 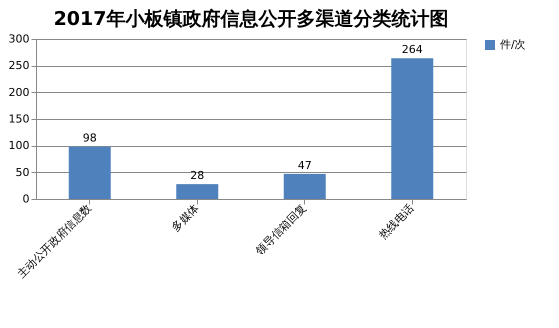 I want to click on y-tick-label: 150, so click(x=19, y=119).